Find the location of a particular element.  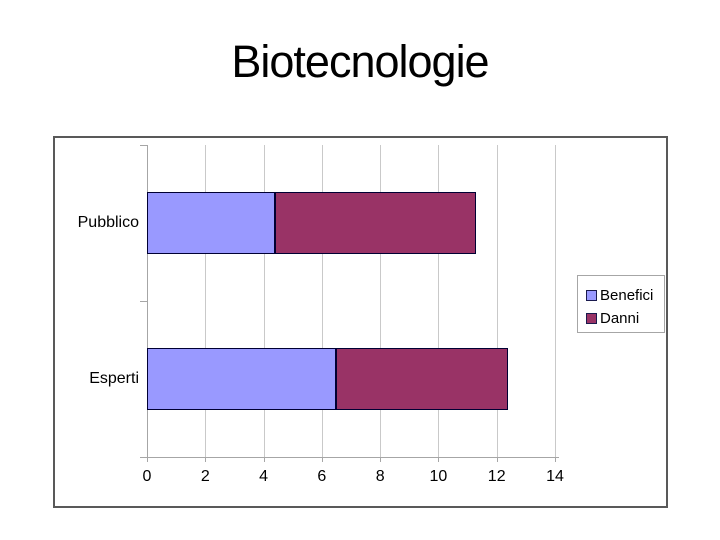

x-tick-label: 8 is located at coordinates (380, 476).